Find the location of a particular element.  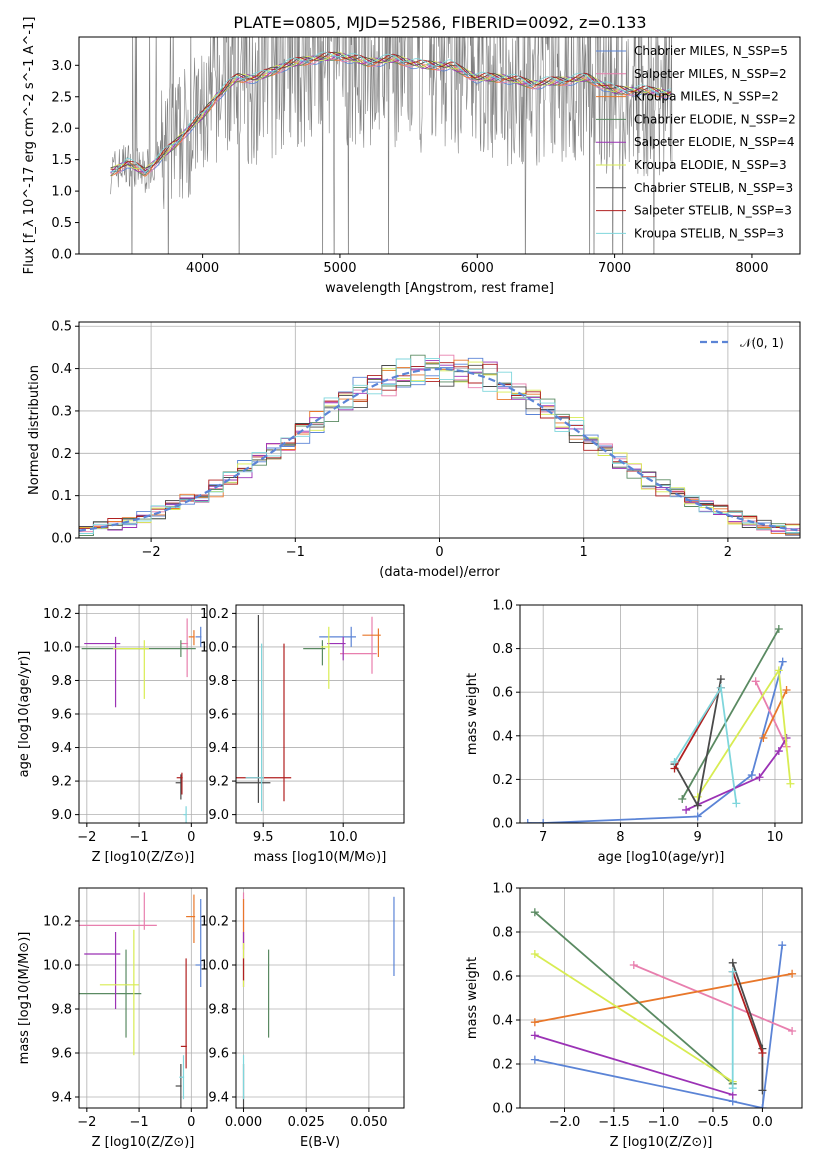

weight-line-chabrier_miles is located at coordinates (659, 1026).